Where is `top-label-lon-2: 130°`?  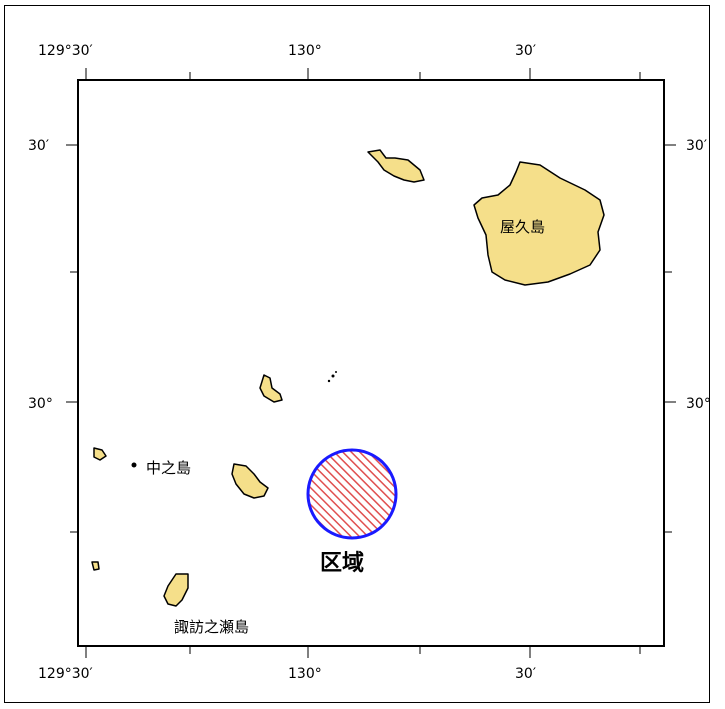 top-label-lon-2: 130° is located at coordinates (305, 51).